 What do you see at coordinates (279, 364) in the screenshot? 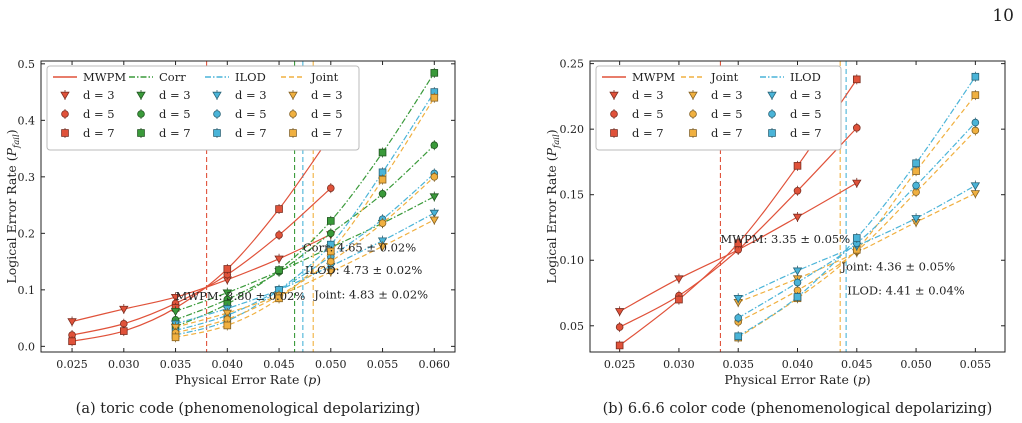
I see `x-tick-label: 0.045` at bounding box center [279, 364].